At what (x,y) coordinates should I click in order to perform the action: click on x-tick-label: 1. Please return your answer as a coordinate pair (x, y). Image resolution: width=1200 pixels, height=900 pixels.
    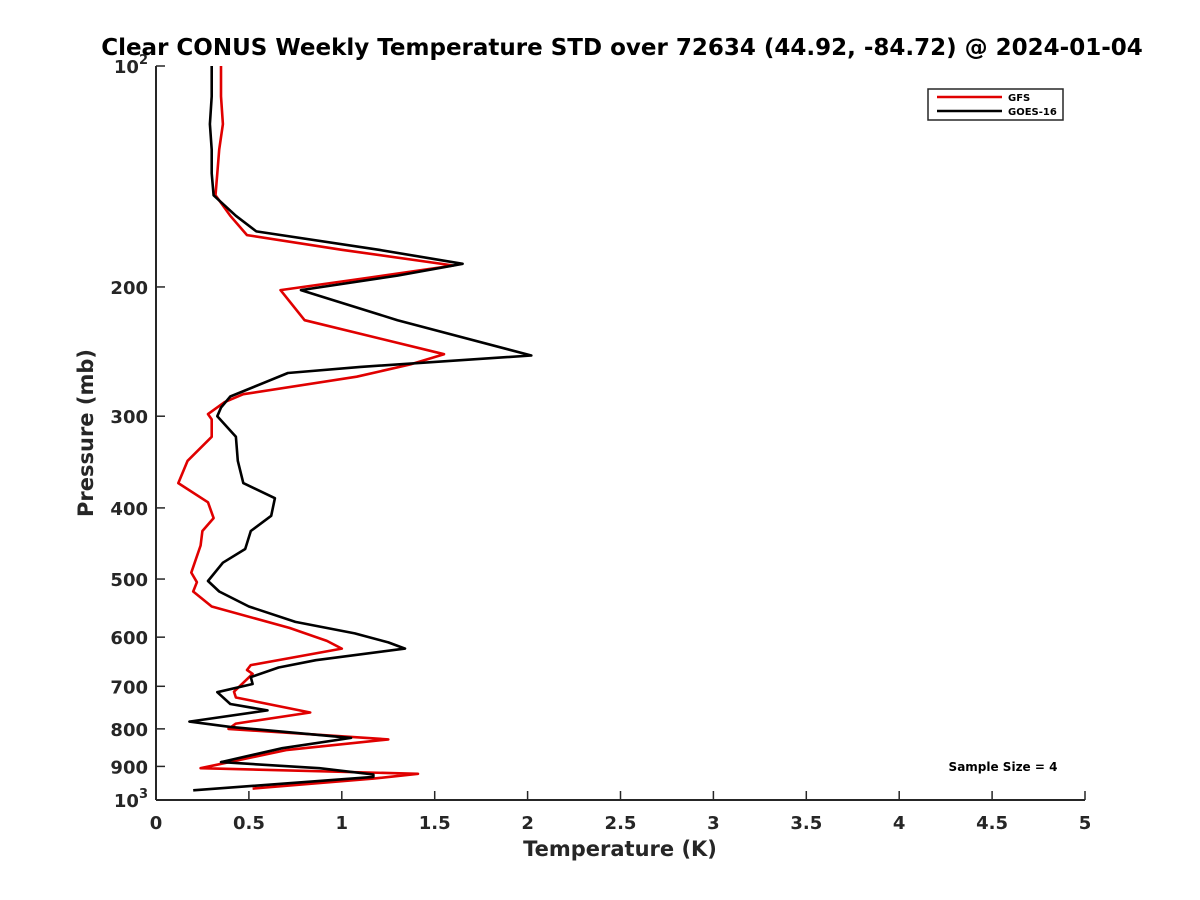
    Looking at the image, I should click on (342, 823).